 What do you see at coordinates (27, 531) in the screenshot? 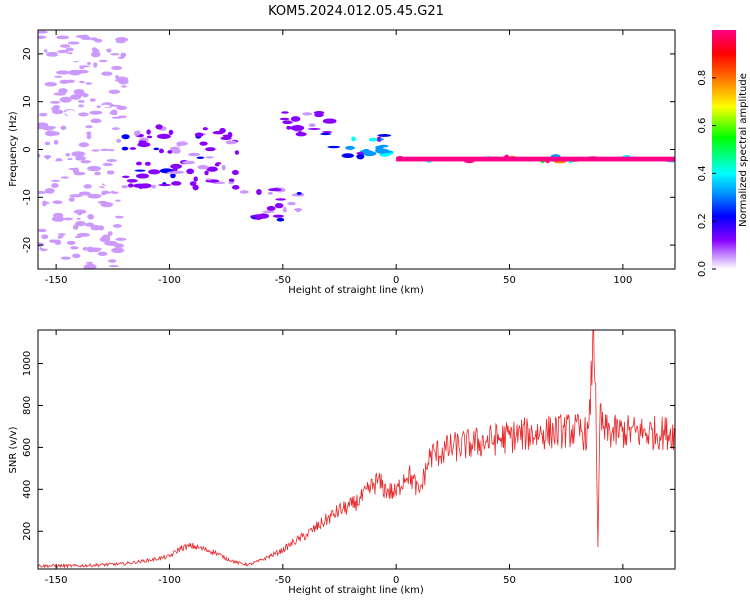
I see `y-tick-label: 200` at bounding box center [27, 531].